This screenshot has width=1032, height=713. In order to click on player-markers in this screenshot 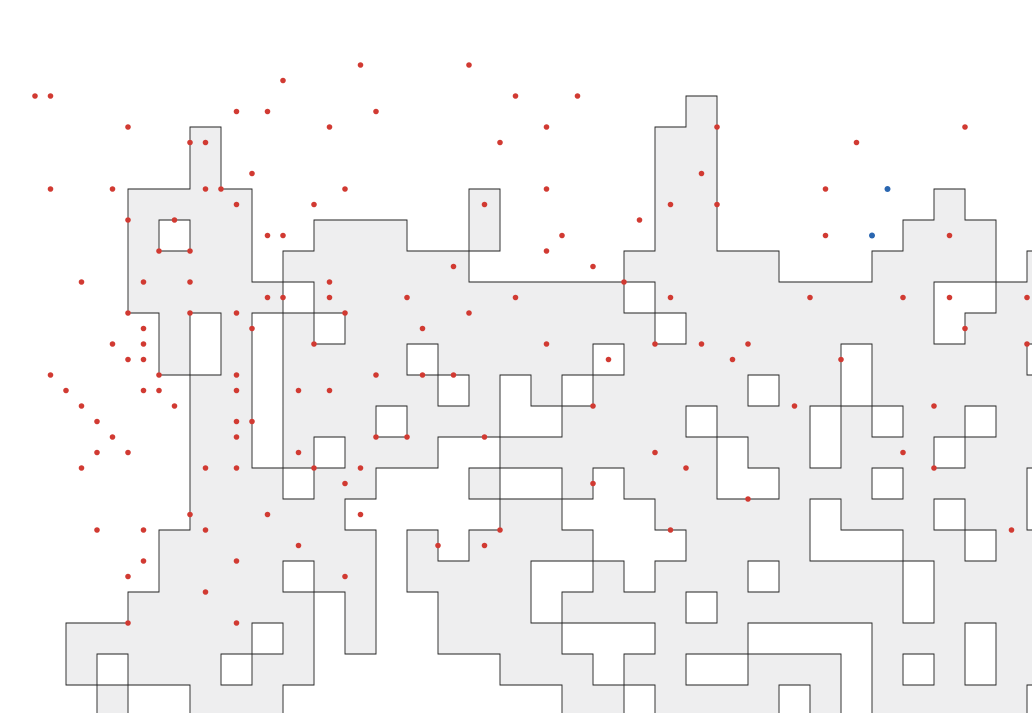, I will do `click(880, 212)`.